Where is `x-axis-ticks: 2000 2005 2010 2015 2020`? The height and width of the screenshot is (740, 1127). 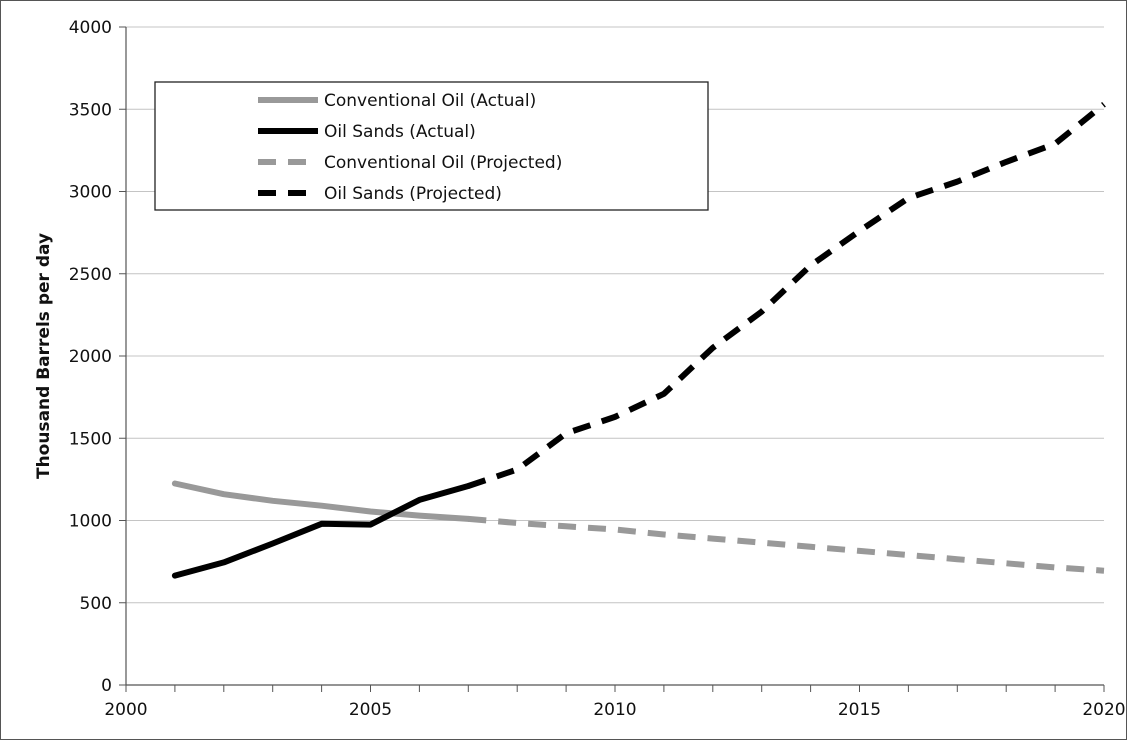 x-axis-ticks: 2000 2005 2010 2015 2020 is located at coordinates (615, 702).